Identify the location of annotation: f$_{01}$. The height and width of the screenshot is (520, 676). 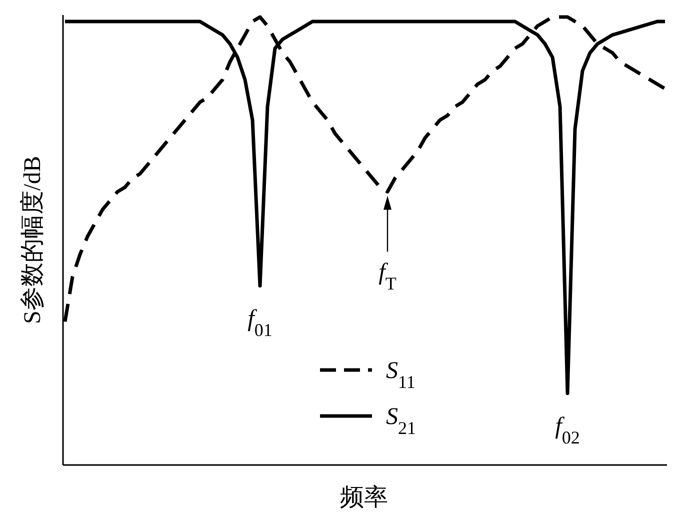
(260, 323).